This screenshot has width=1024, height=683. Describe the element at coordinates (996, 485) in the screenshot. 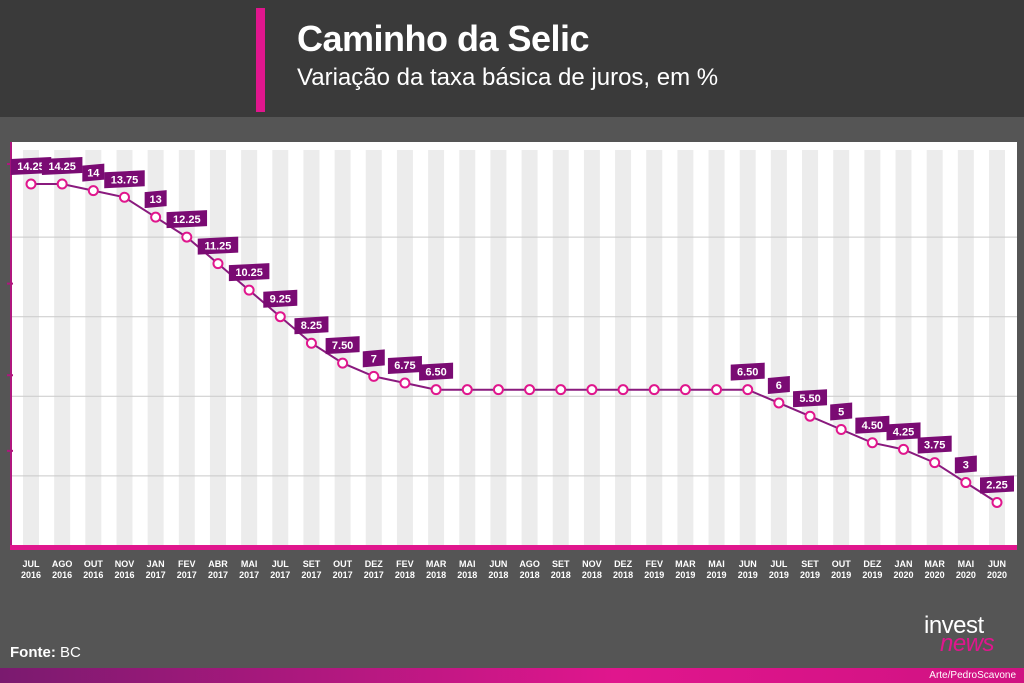

I see `data-label: 2.25` at that location.